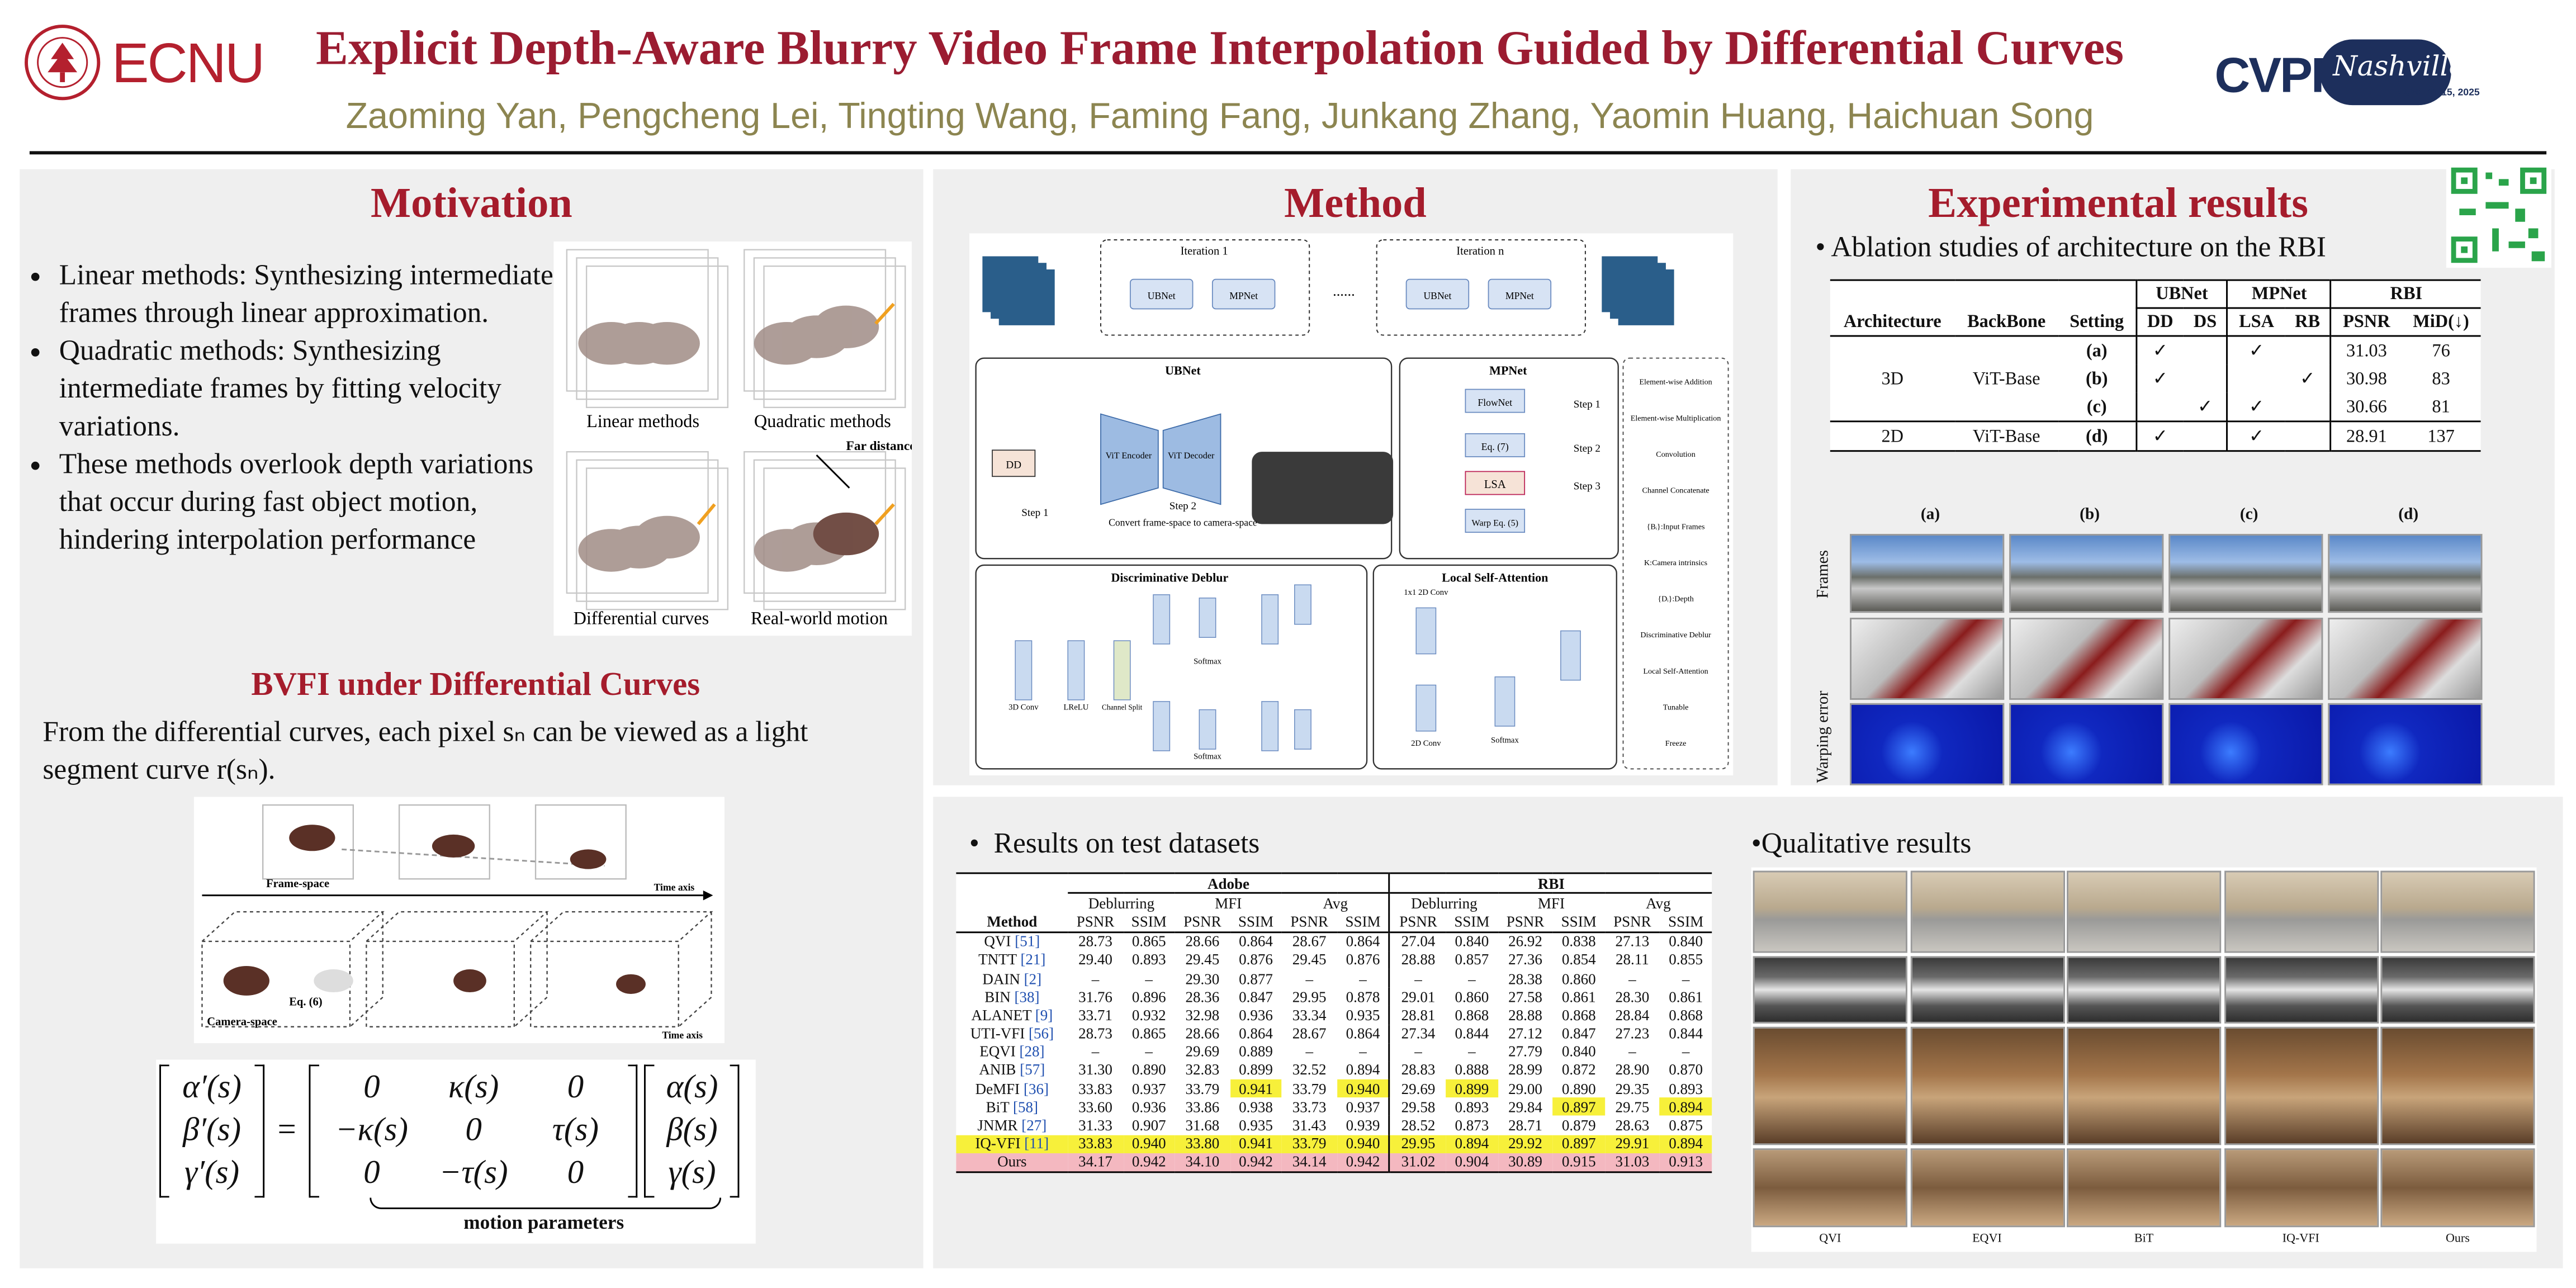  I want to click on table-cell: 0.939, so click(1363, 1125).